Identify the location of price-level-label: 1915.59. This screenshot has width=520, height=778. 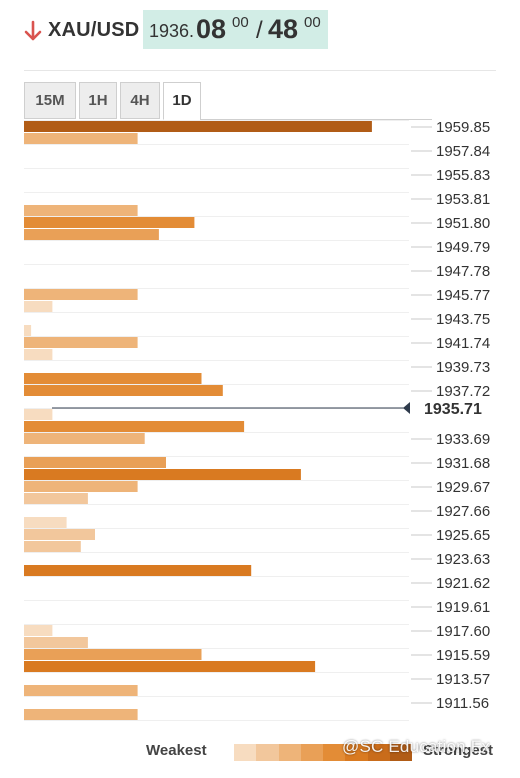
(463, 655).